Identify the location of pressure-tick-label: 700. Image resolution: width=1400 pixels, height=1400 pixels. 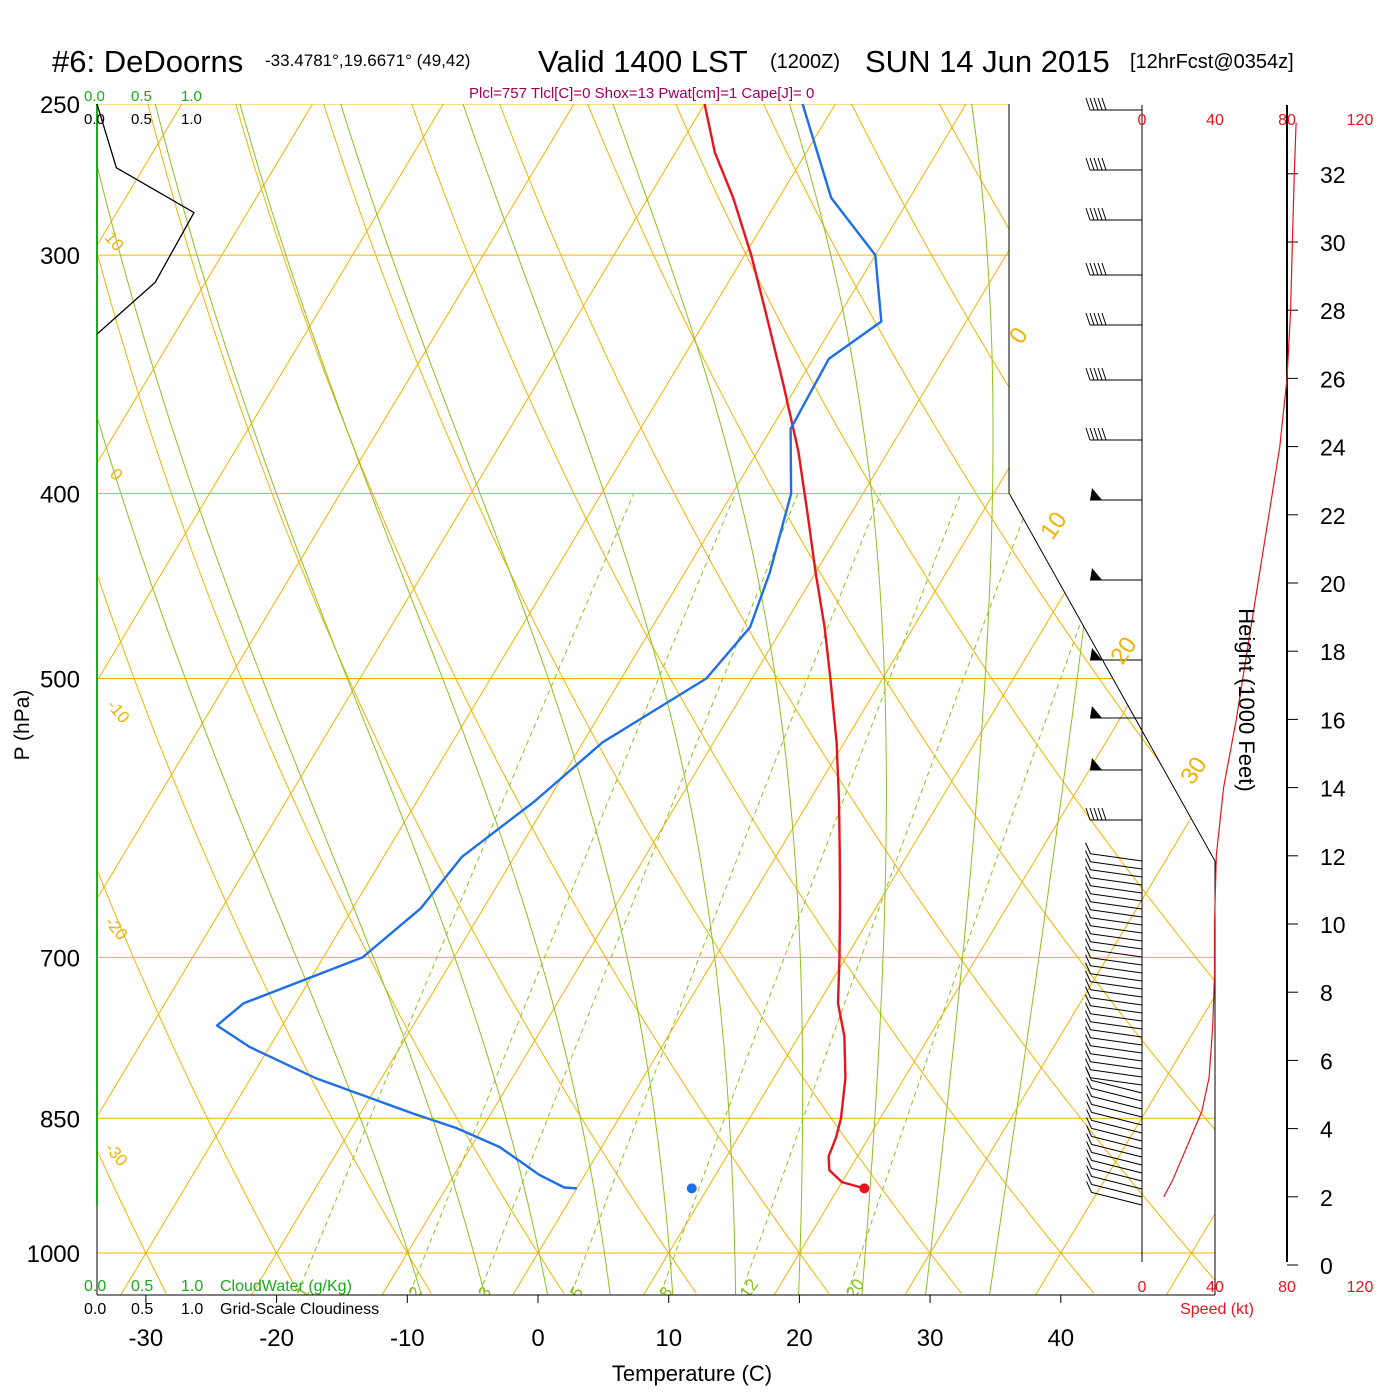
(60, 958).